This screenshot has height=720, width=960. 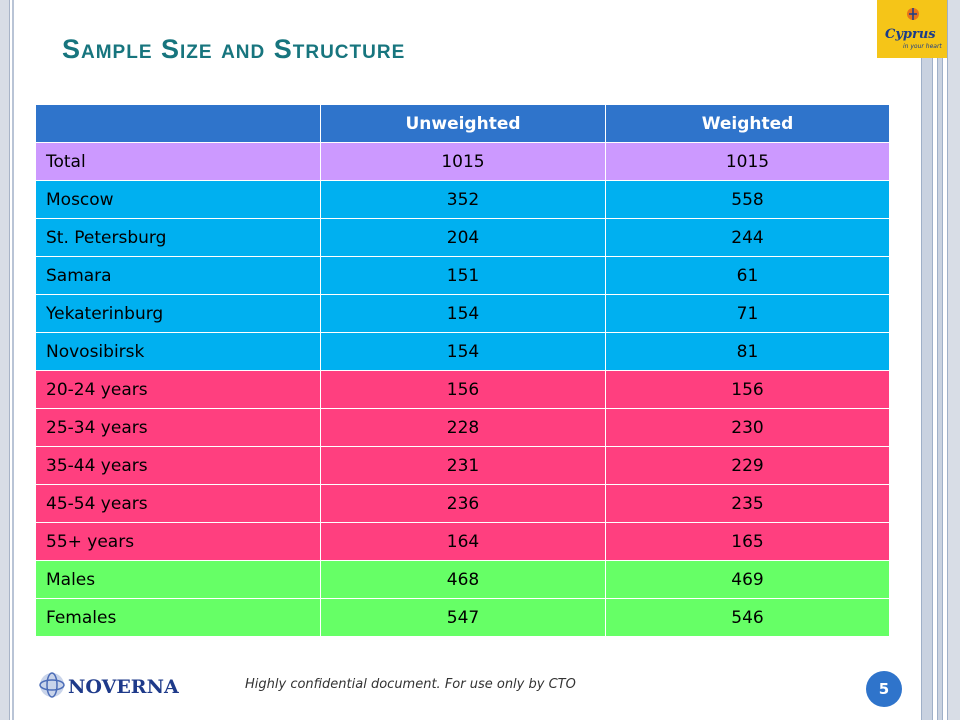 I want to click on table-row: St. Petersburg 204 244, so click(x=462, y=237).